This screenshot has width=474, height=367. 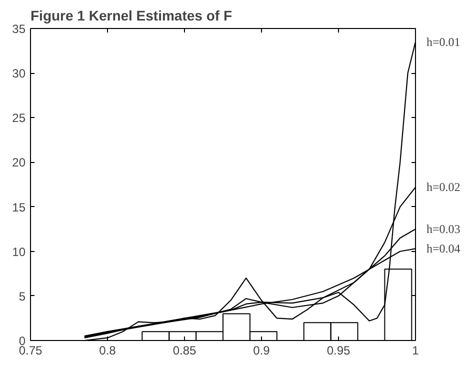 I want to click on y-tick-label: 10, so click(x=19, y=251).